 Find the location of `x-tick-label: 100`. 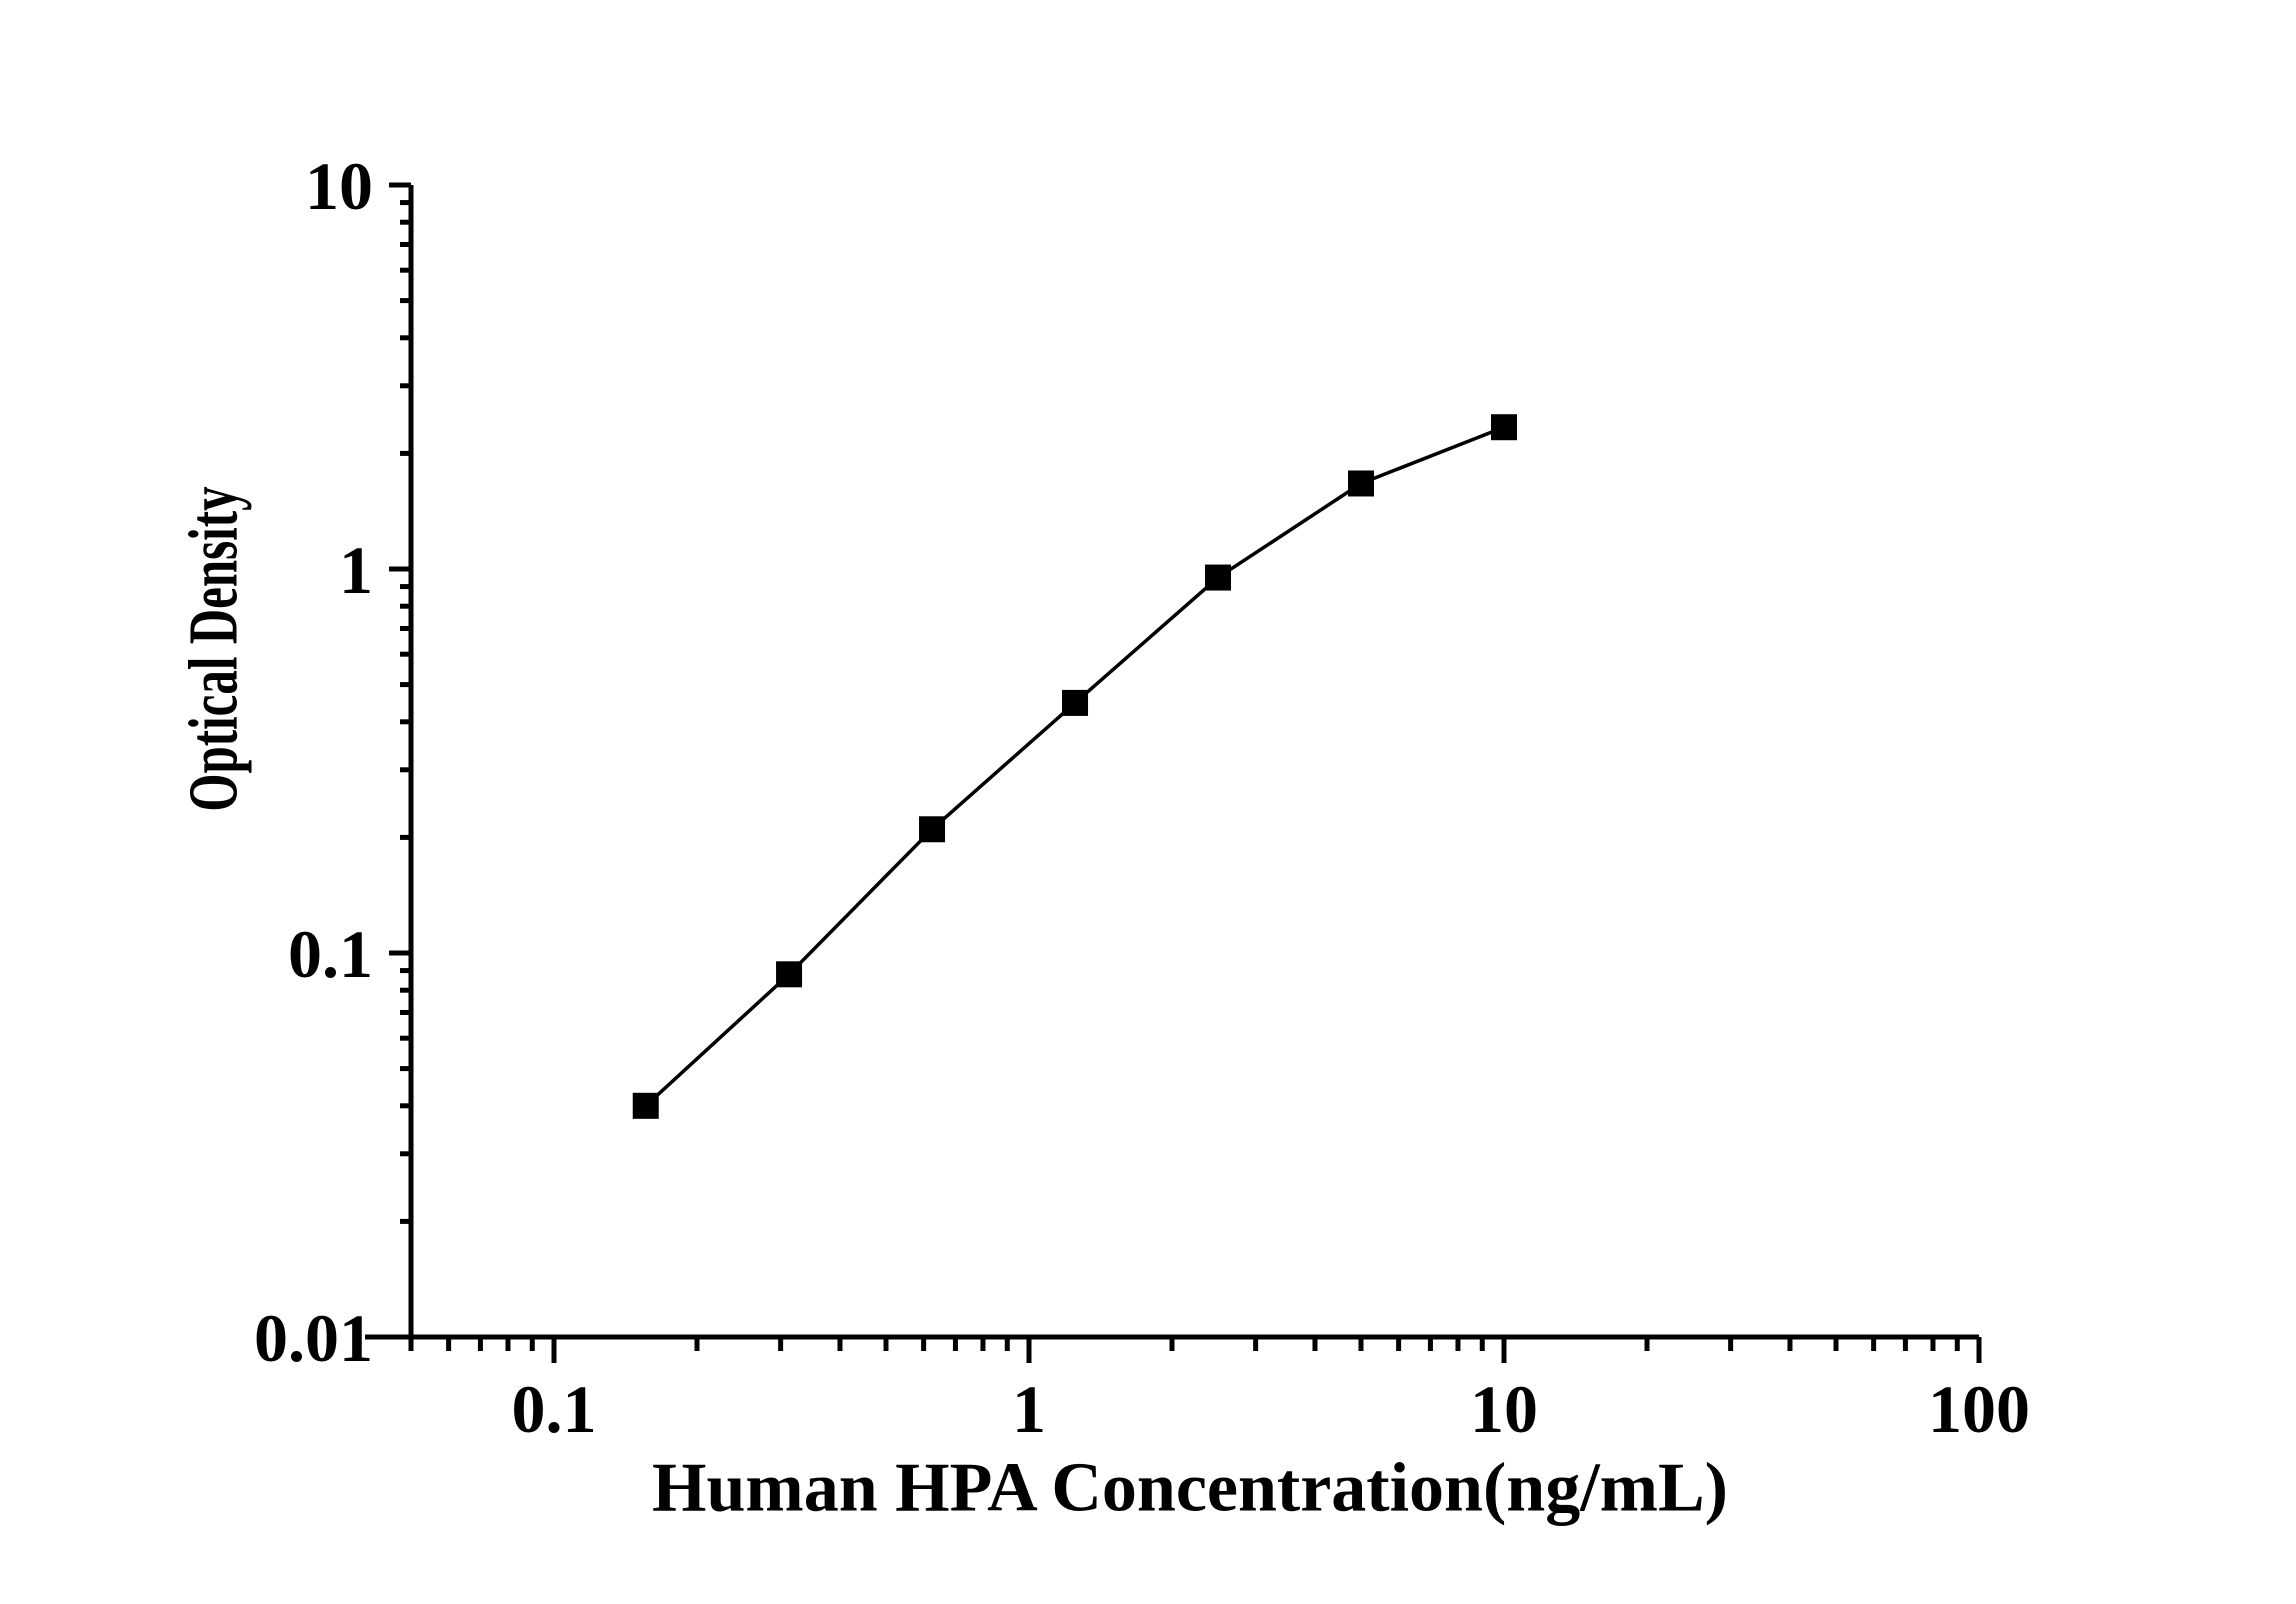

x-tick-label: 100 is located at coordinates (1979, 1409).